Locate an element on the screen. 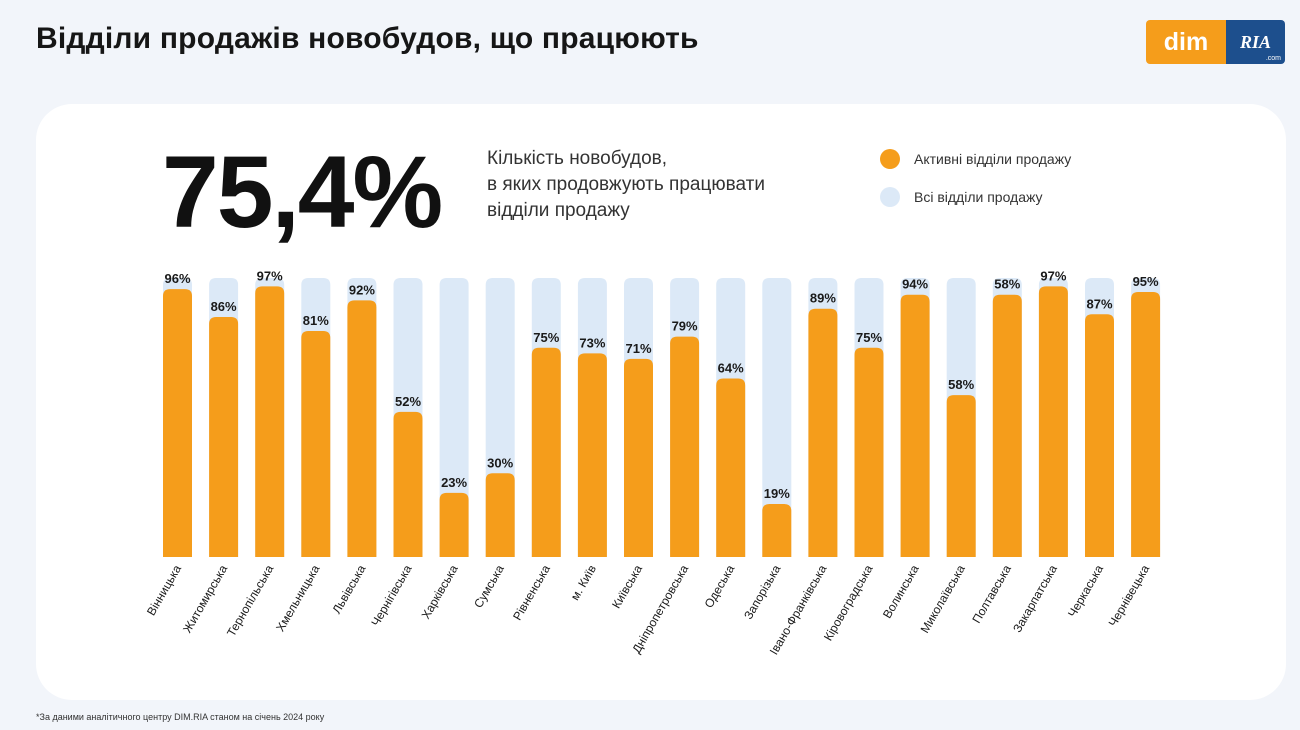  category-label-5: Чернігівська is located at coordinates (391, 595).